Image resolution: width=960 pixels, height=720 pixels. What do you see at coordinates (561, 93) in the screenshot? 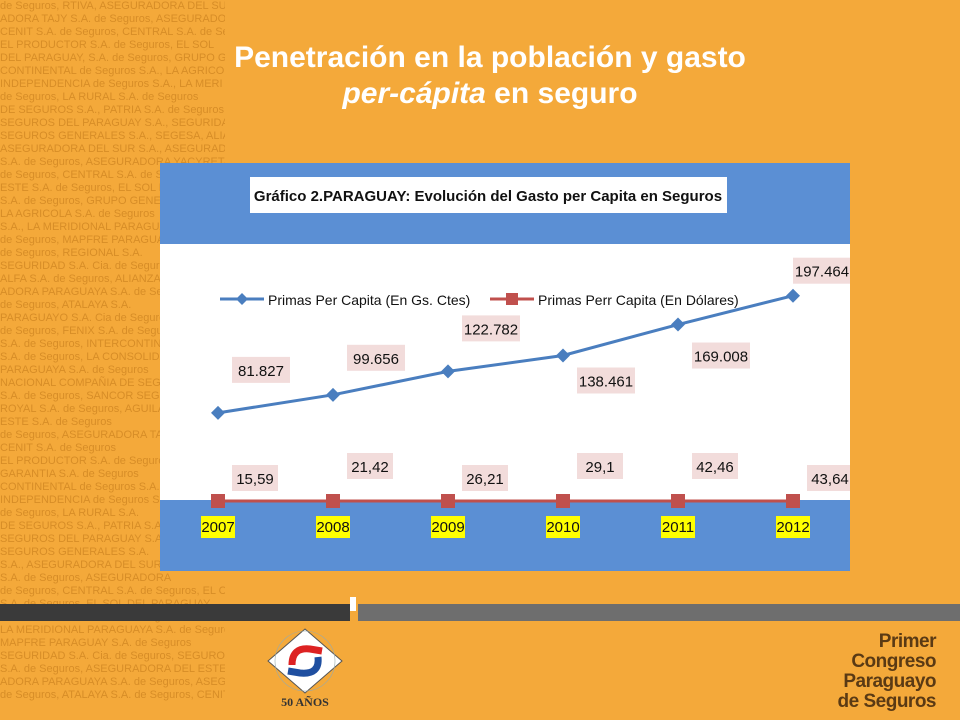
I see `slide-title-rest: en seguro` at bounding box center [561, 93].